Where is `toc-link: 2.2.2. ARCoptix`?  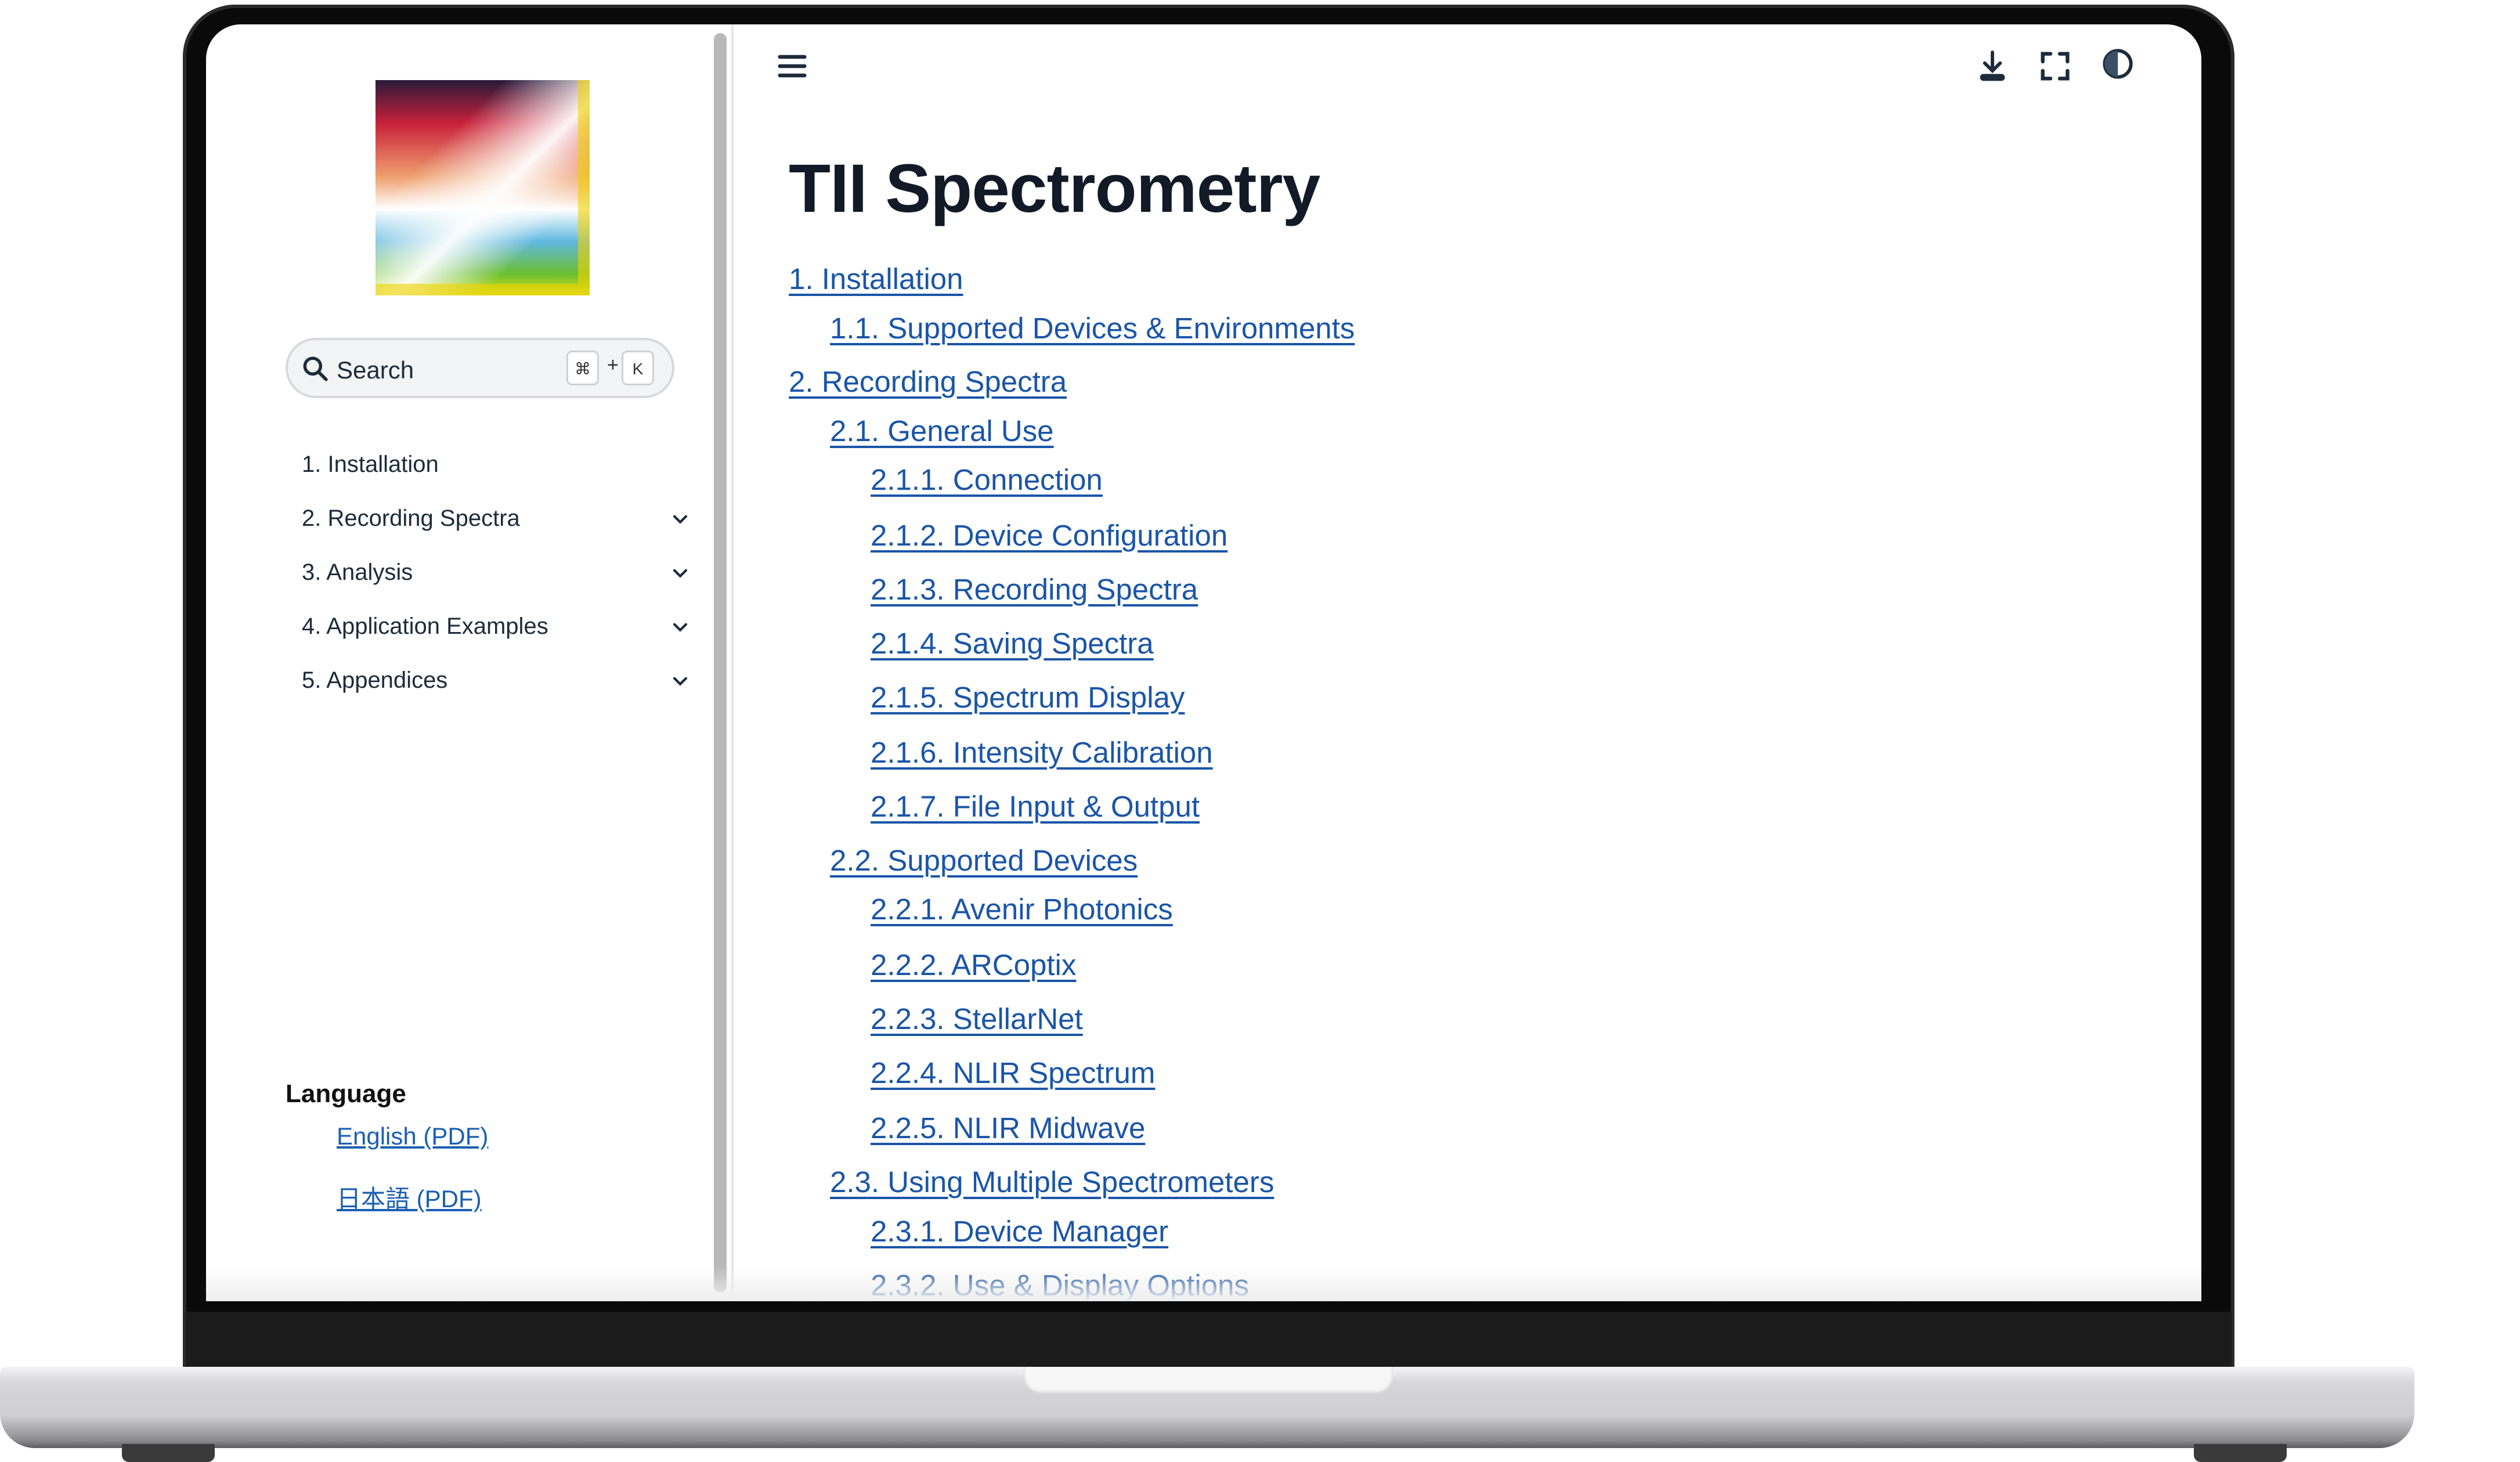
toc-link: 2.2.2. ARCoptix is located at coordinates (974, 964).